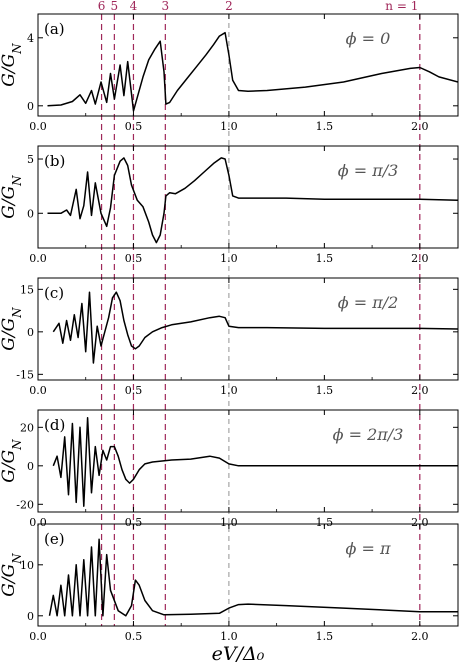 The width and height of the screenshot is (463, 669). What do you see at coordinates (102, 6) in the screenshot?
I see `harmonic-label-n6: 6` at bounding box center [102, 6].